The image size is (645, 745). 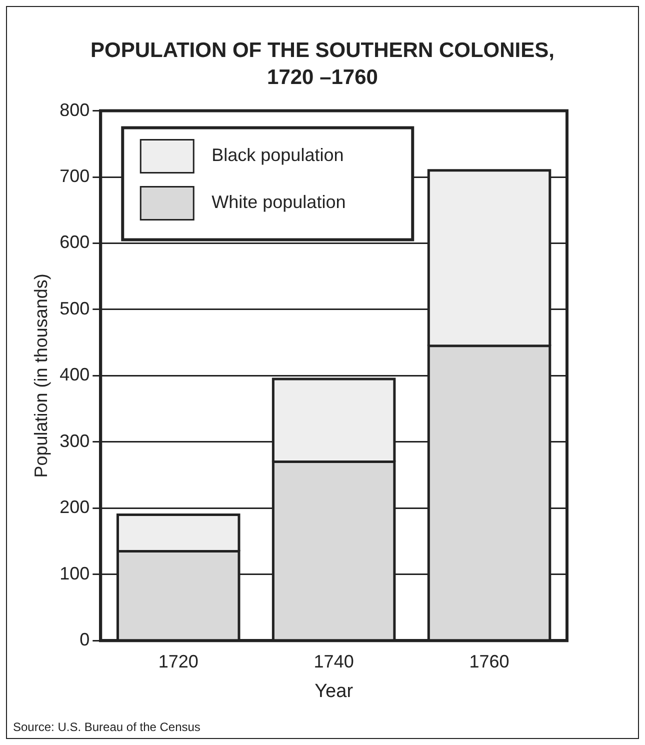 I want to click on y-tick-label: 200, so click(x=75, y=507).